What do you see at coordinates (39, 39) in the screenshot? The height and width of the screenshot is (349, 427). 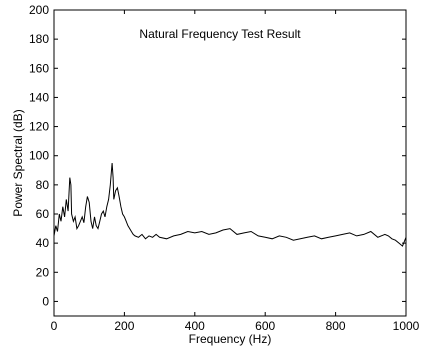 I see `y-tick-label: 180` at bounding box center [39, 39].